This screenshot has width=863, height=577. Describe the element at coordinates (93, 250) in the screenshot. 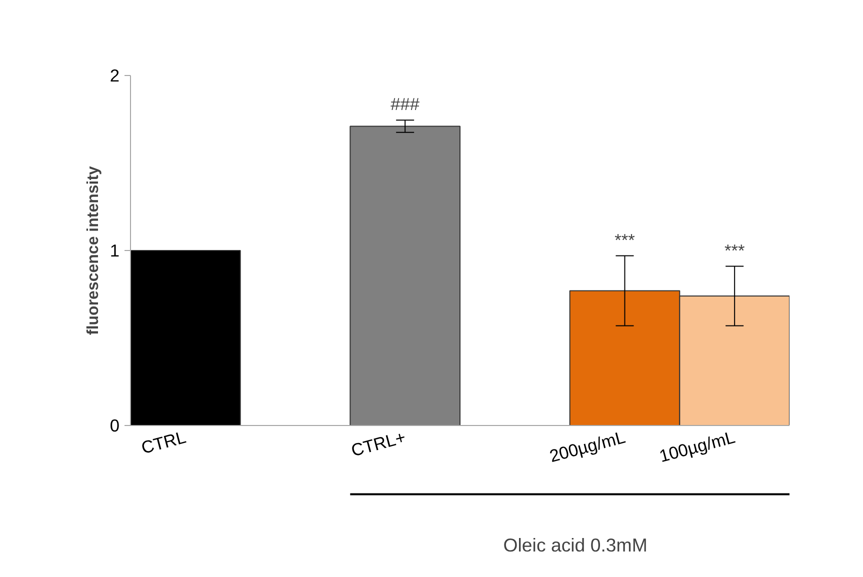

I see `y-axis-title: fluorescence intensity` at that location.